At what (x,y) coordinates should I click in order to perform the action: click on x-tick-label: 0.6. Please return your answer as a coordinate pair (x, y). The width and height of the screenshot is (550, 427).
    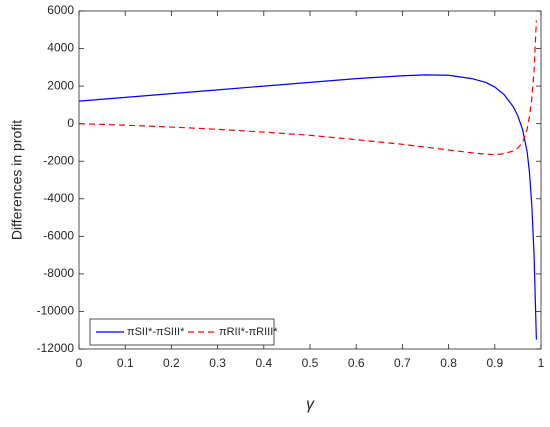
    Looking at the image, I should click on (356, 363).